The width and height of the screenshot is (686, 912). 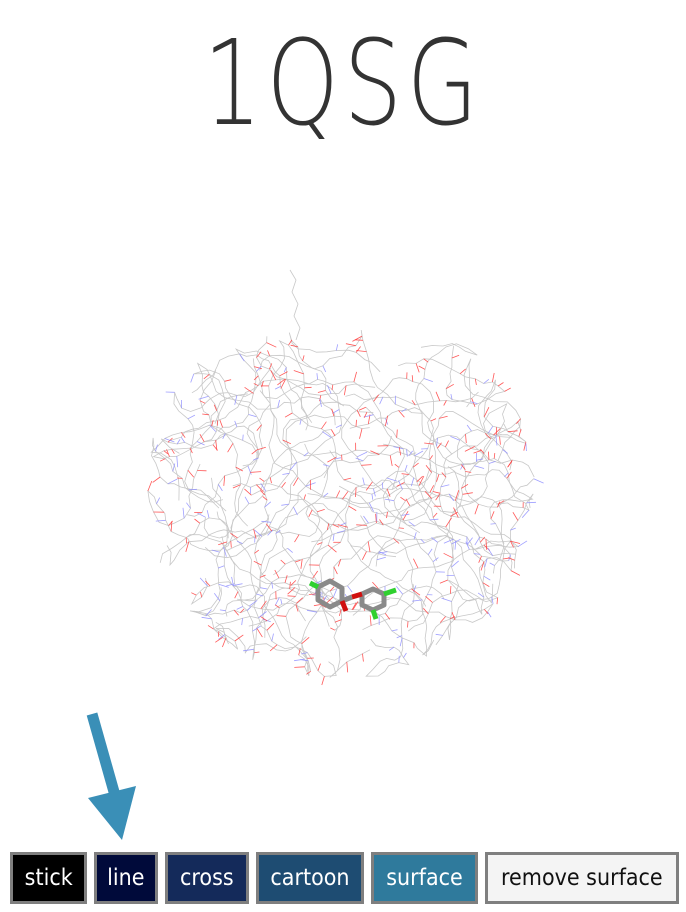 What do you see at coordinates (352, 599) in the screenshot?
I see `ligand-sticks` at bounding box center [352, 599].